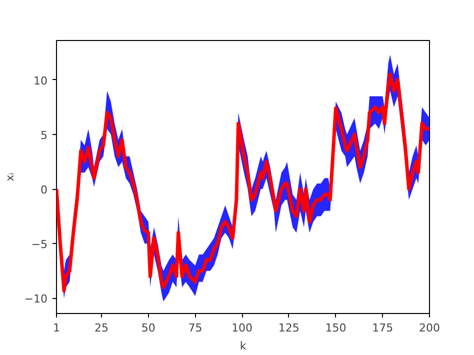 This screenshot has height=355, width=474. Describe the element at coordinates (36, 299) in the screenshot. I see `y-tick-label: −10` at that location.